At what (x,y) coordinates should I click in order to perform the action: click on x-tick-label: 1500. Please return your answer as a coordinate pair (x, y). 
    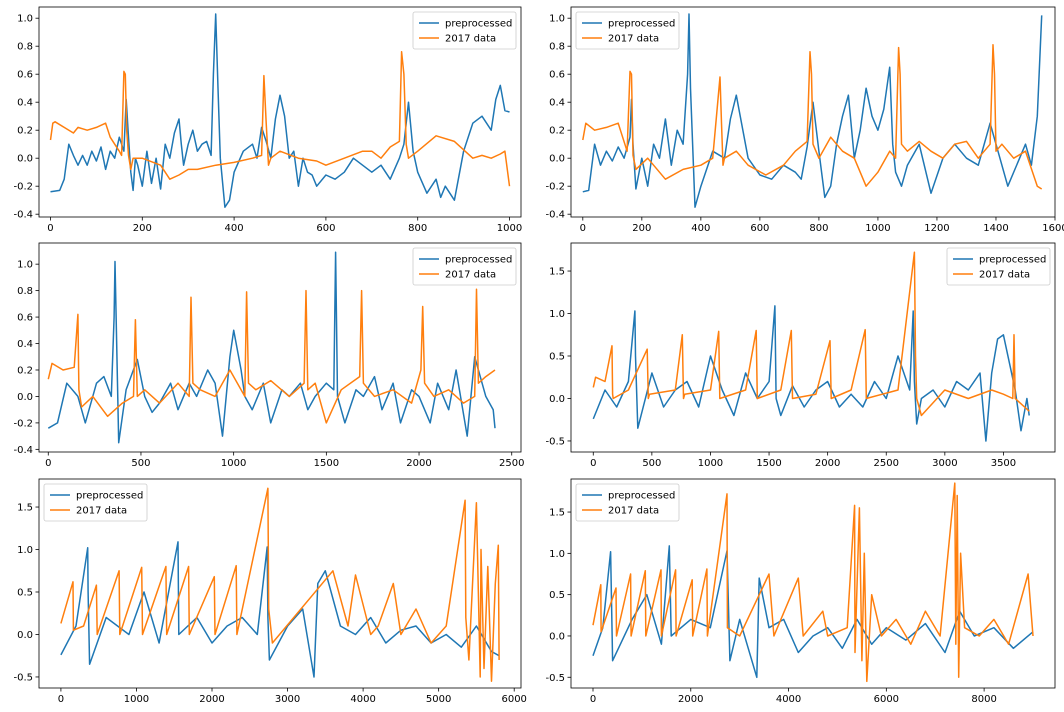
    Looking at the image, I should click on (326, 463).